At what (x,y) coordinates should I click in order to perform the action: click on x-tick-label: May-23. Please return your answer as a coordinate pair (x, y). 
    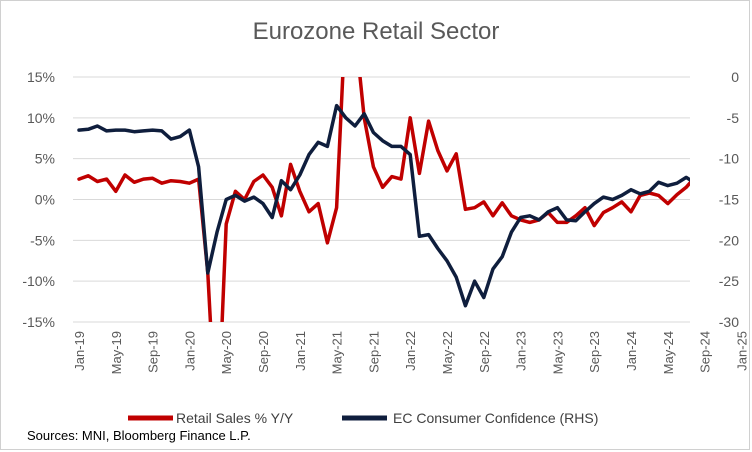
    Looking at the image, I should click on (557, 352).